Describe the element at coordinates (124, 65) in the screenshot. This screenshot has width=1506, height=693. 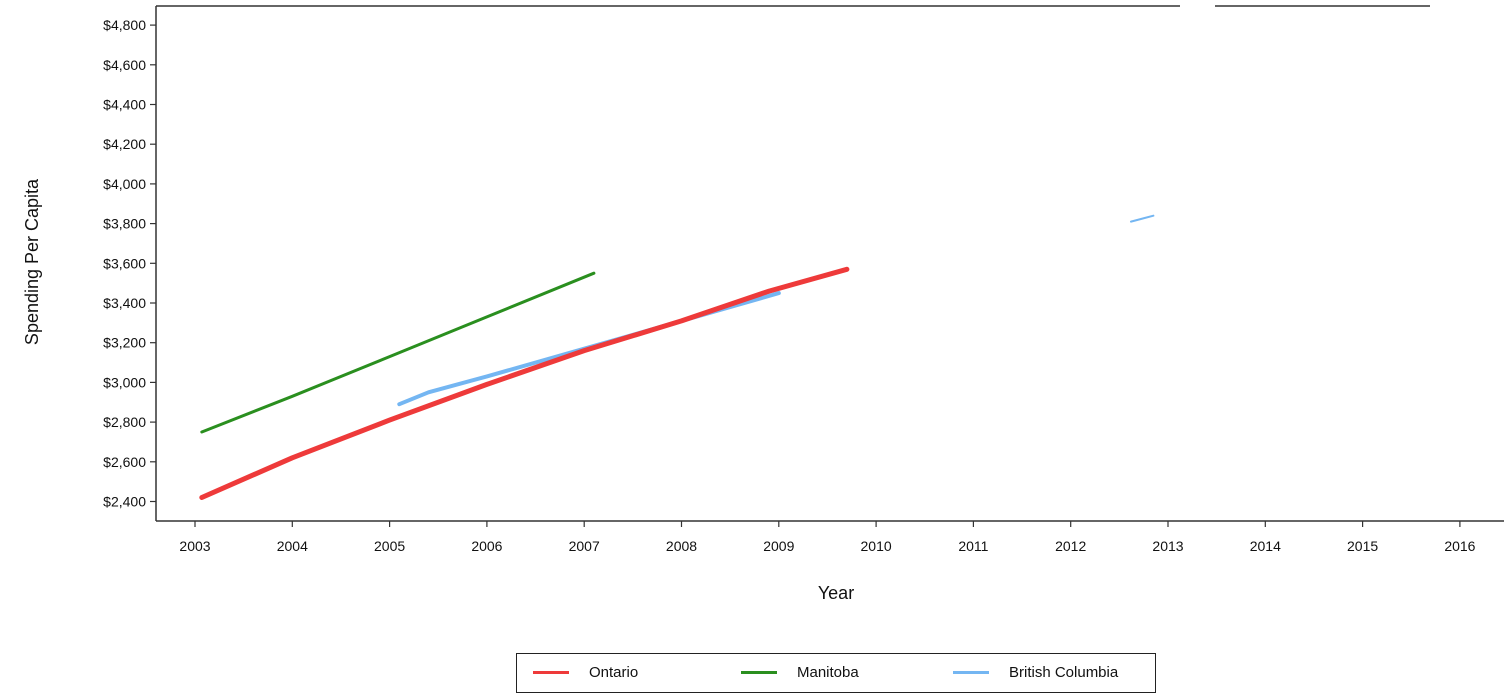
I see `y-tick-label: $4,600` at that location.